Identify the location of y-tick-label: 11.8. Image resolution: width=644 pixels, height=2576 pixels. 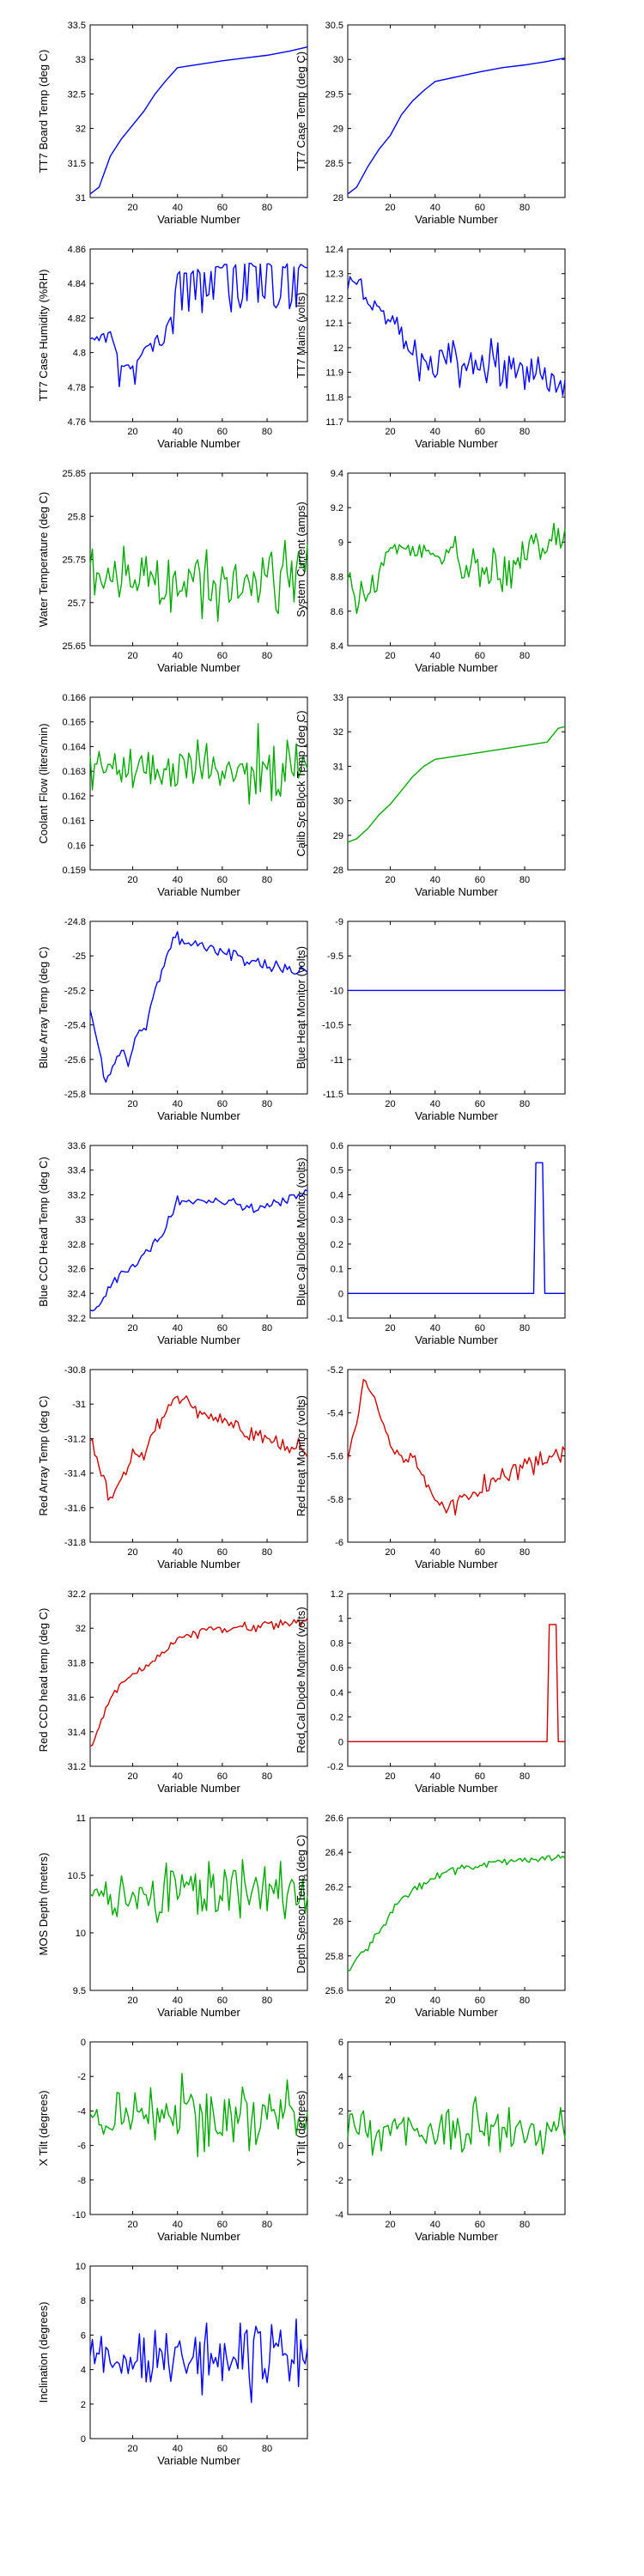
(334, 398).